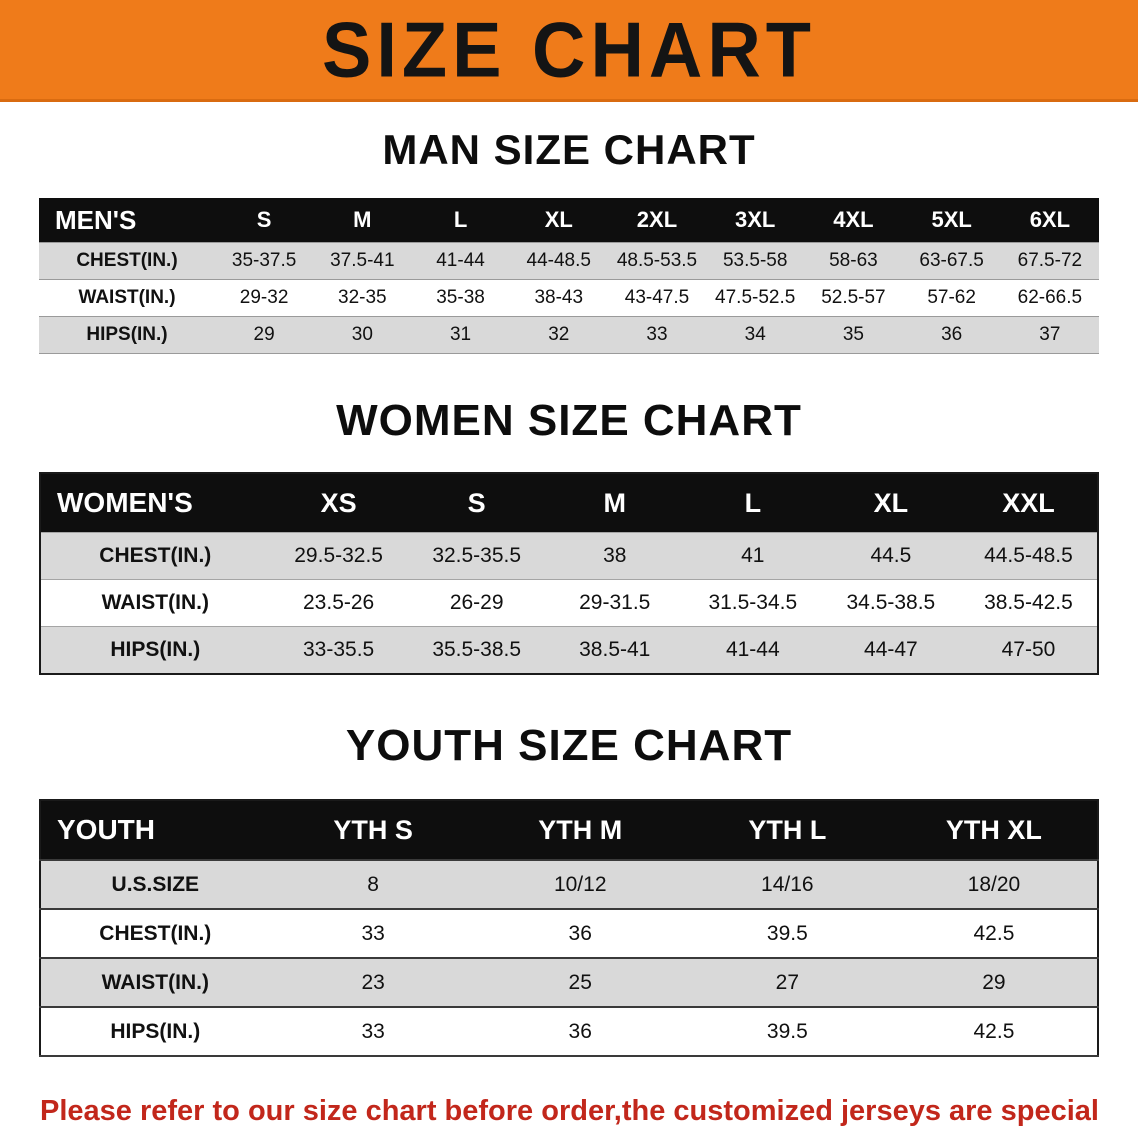  I want to click on measurement-value-cell: 53.5-58, so click(755, 261).